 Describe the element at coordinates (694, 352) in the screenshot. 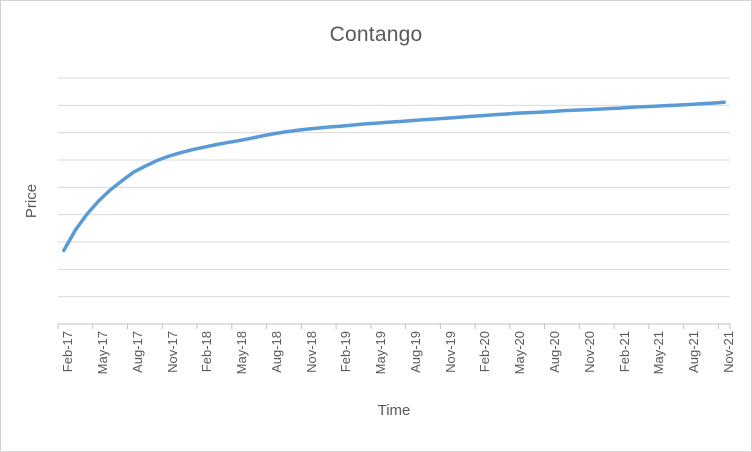

I see `x-tick-label: Aug-21` at that location.